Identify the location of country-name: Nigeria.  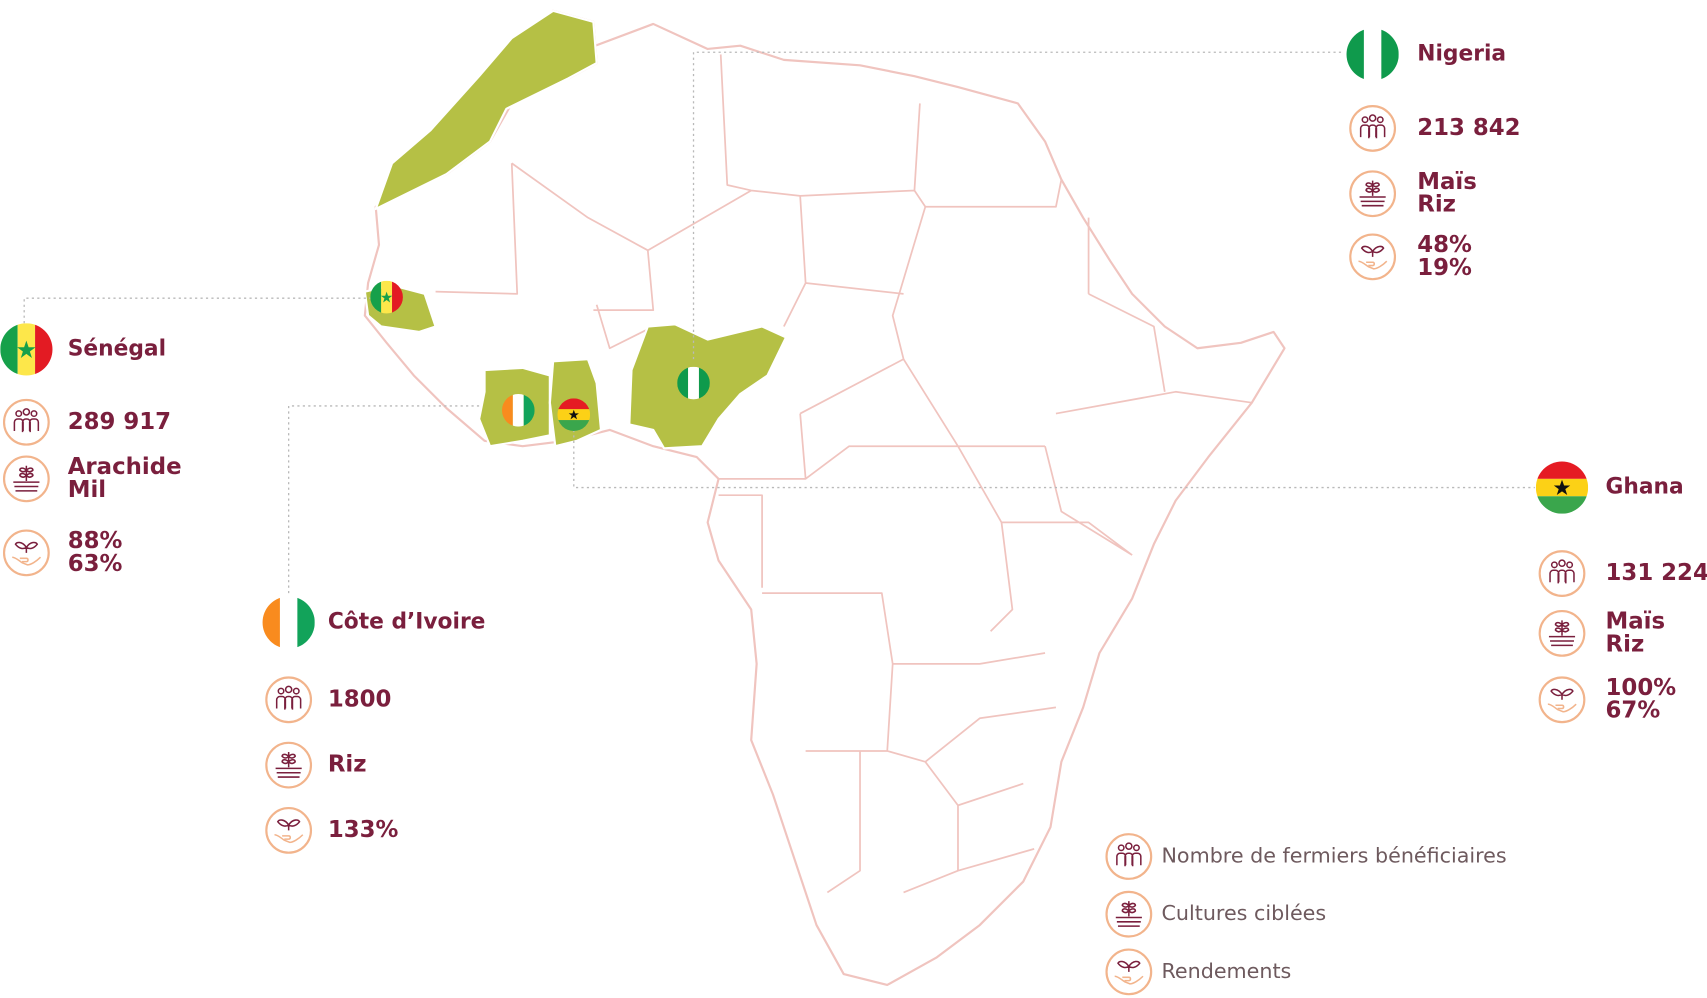
(1461, 53).